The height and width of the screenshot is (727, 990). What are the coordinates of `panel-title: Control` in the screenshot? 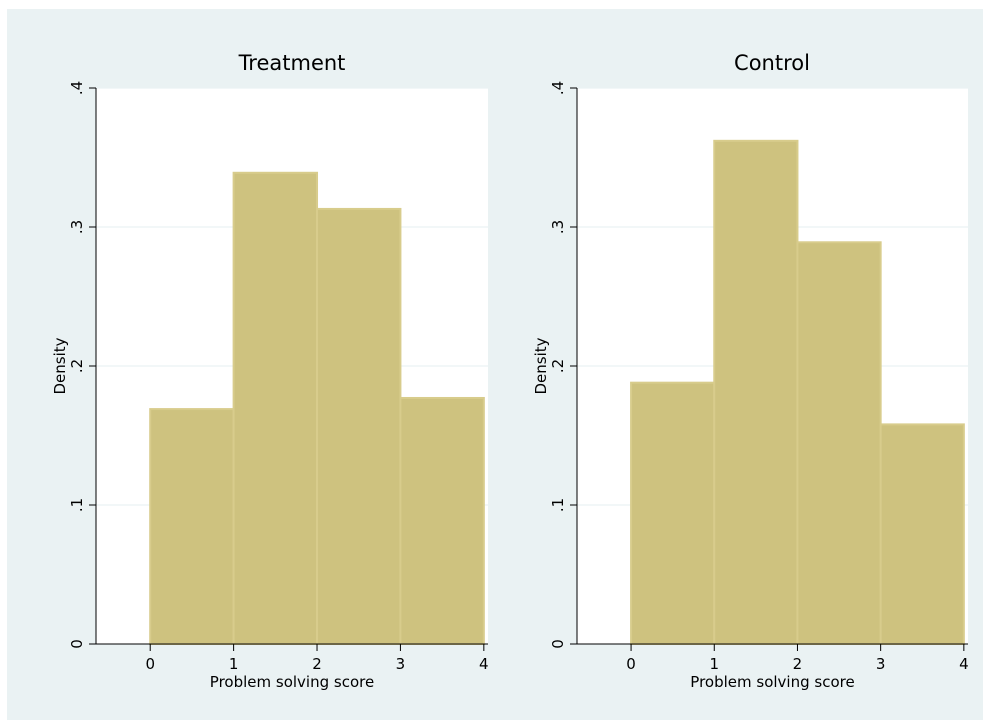 It's located at (772, 63).